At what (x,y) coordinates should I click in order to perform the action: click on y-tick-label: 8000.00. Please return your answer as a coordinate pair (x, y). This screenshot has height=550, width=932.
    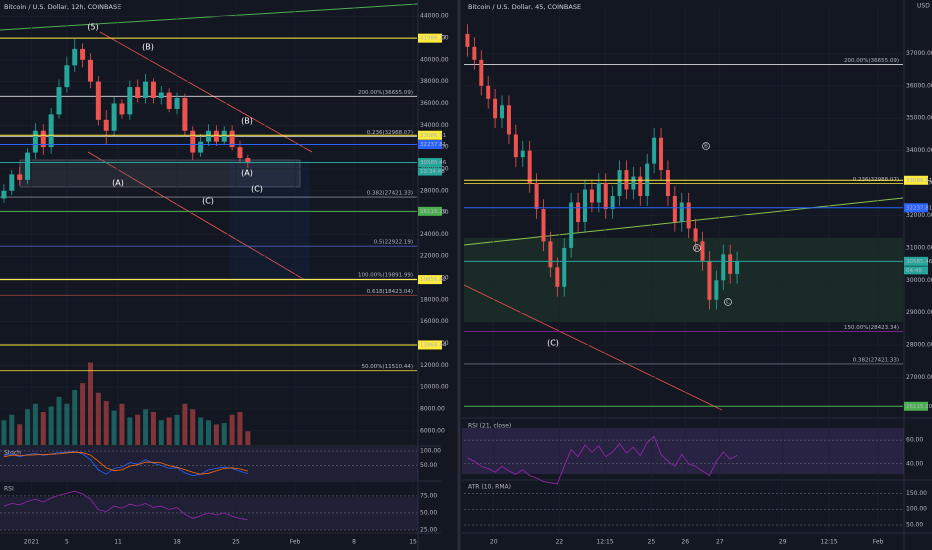
    Looking at the image, I should click on (432, 408).